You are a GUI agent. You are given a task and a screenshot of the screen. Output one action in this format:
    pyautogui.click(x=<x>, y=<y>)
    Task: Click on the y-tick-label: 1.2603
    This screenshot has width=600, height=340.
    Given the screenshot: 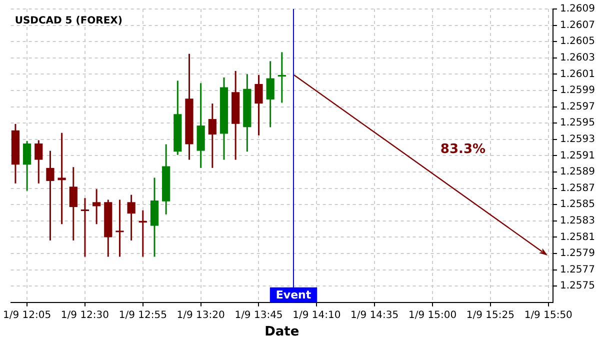 What is the action you would take?
    pyautogui.click(x=578, y=58)
    